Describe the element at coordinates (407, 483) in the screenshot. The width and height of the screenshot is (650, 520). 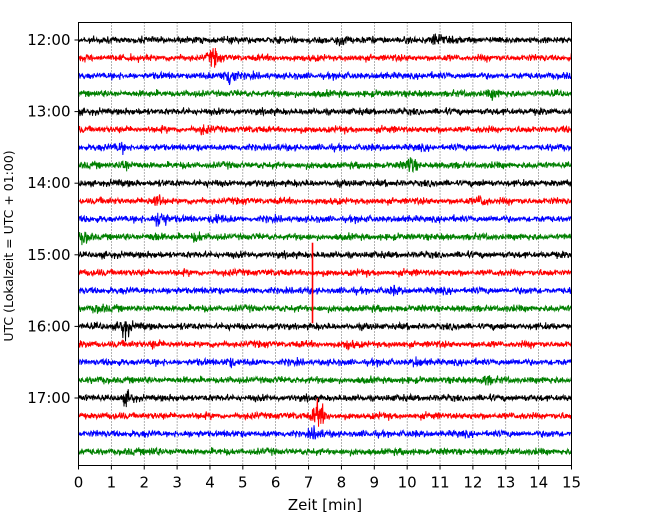
I see `x-tick-label: 10` at that location.